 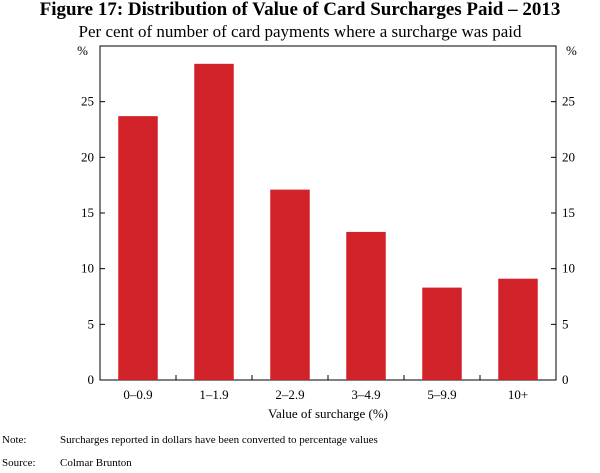 What do you see at coordinates (568, 156) in the screenshot?
I see `y-tick-label-right: 20` at bounding box center [568, 156].